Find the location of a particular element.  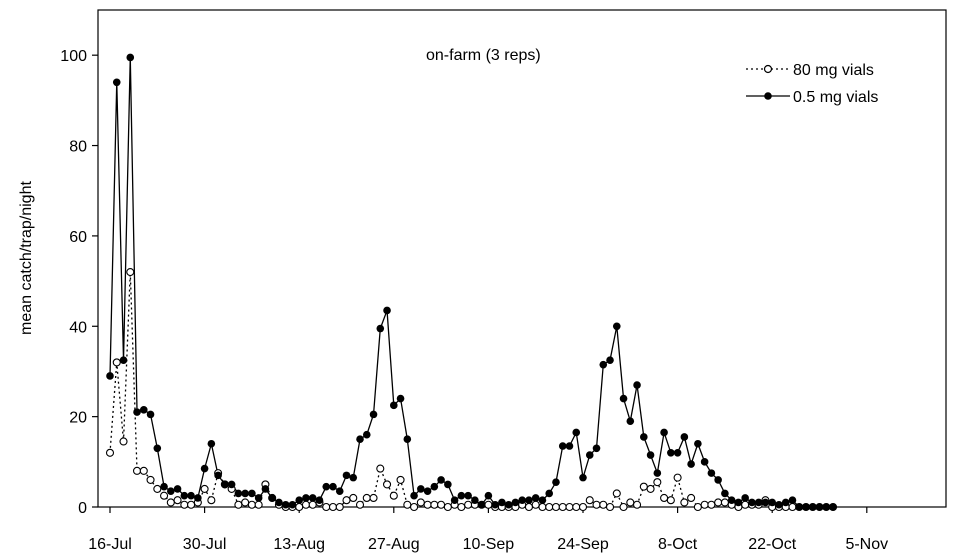

legend-label-05mg: 0.5 mg vials is located at coordinates (835, 97).